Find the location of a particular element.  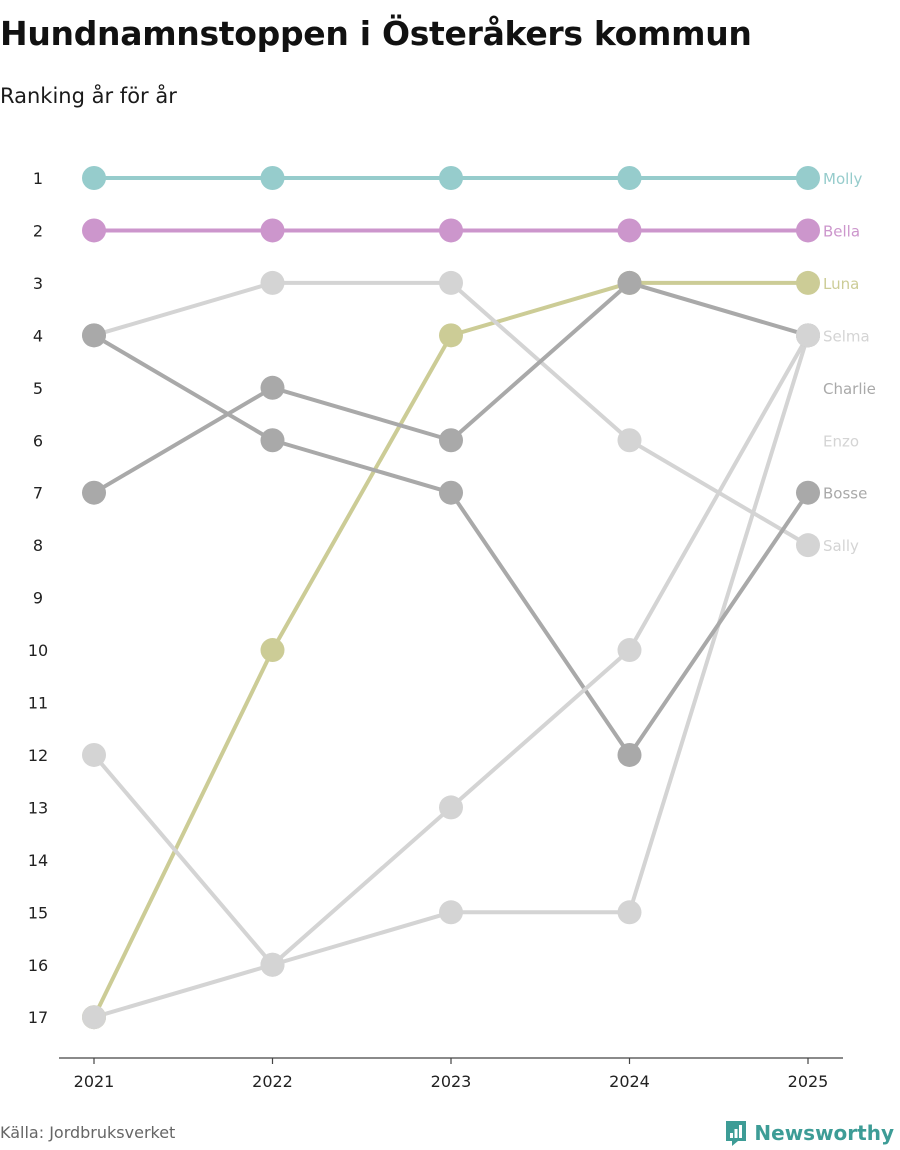

y-tick-label: 15 is located at coordinates (38, 912).